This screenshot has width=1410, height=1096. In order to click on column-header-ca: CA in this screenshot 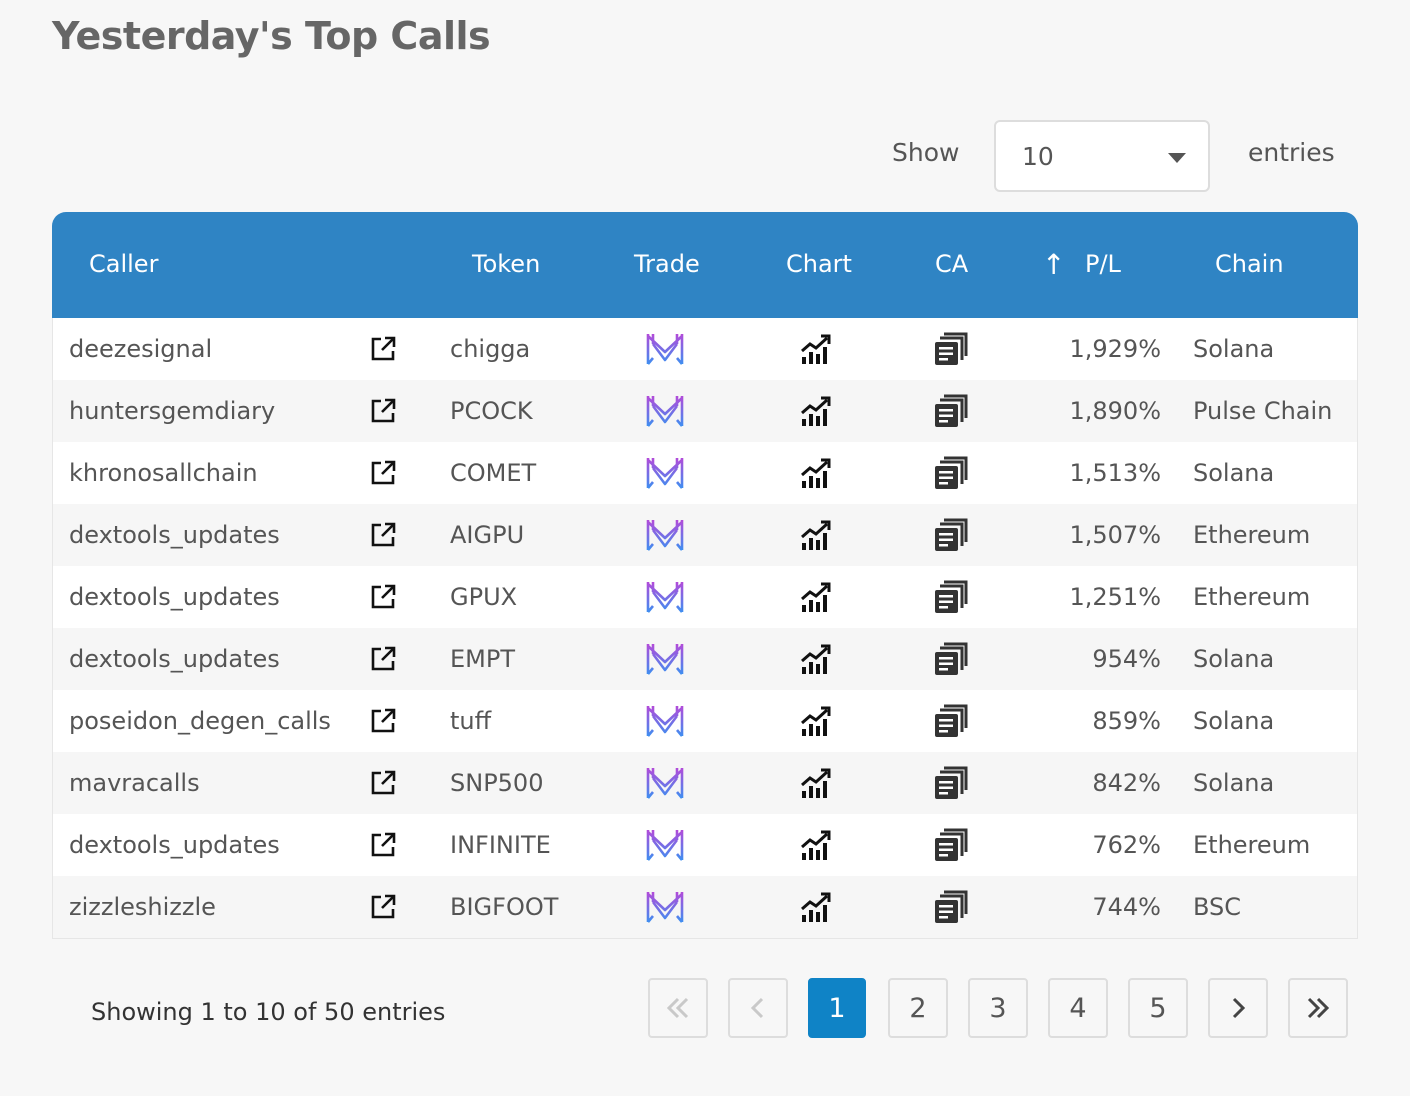, I will do `click(952, 264)`.